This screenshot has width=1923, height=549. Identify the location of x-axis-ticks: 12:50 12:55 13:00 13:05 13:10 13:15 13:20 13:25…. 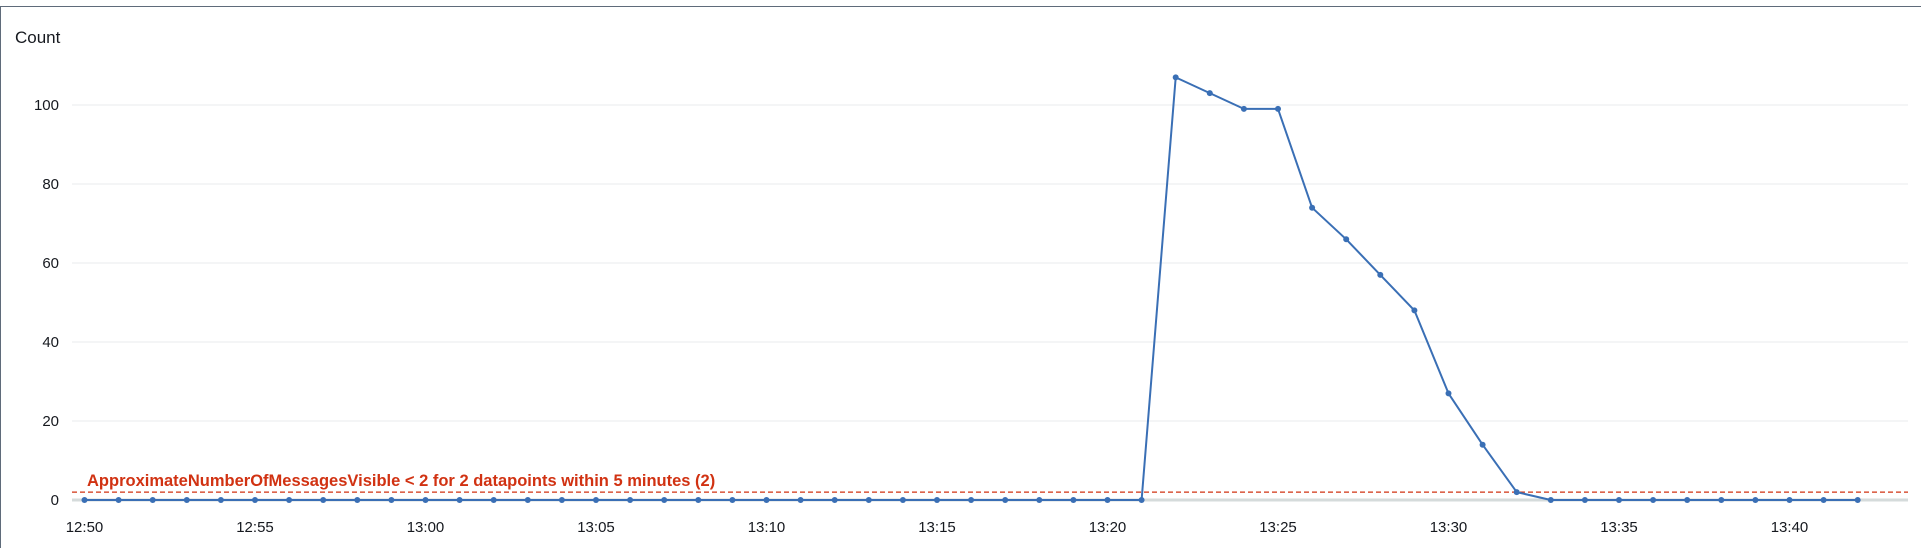
(937, 527).